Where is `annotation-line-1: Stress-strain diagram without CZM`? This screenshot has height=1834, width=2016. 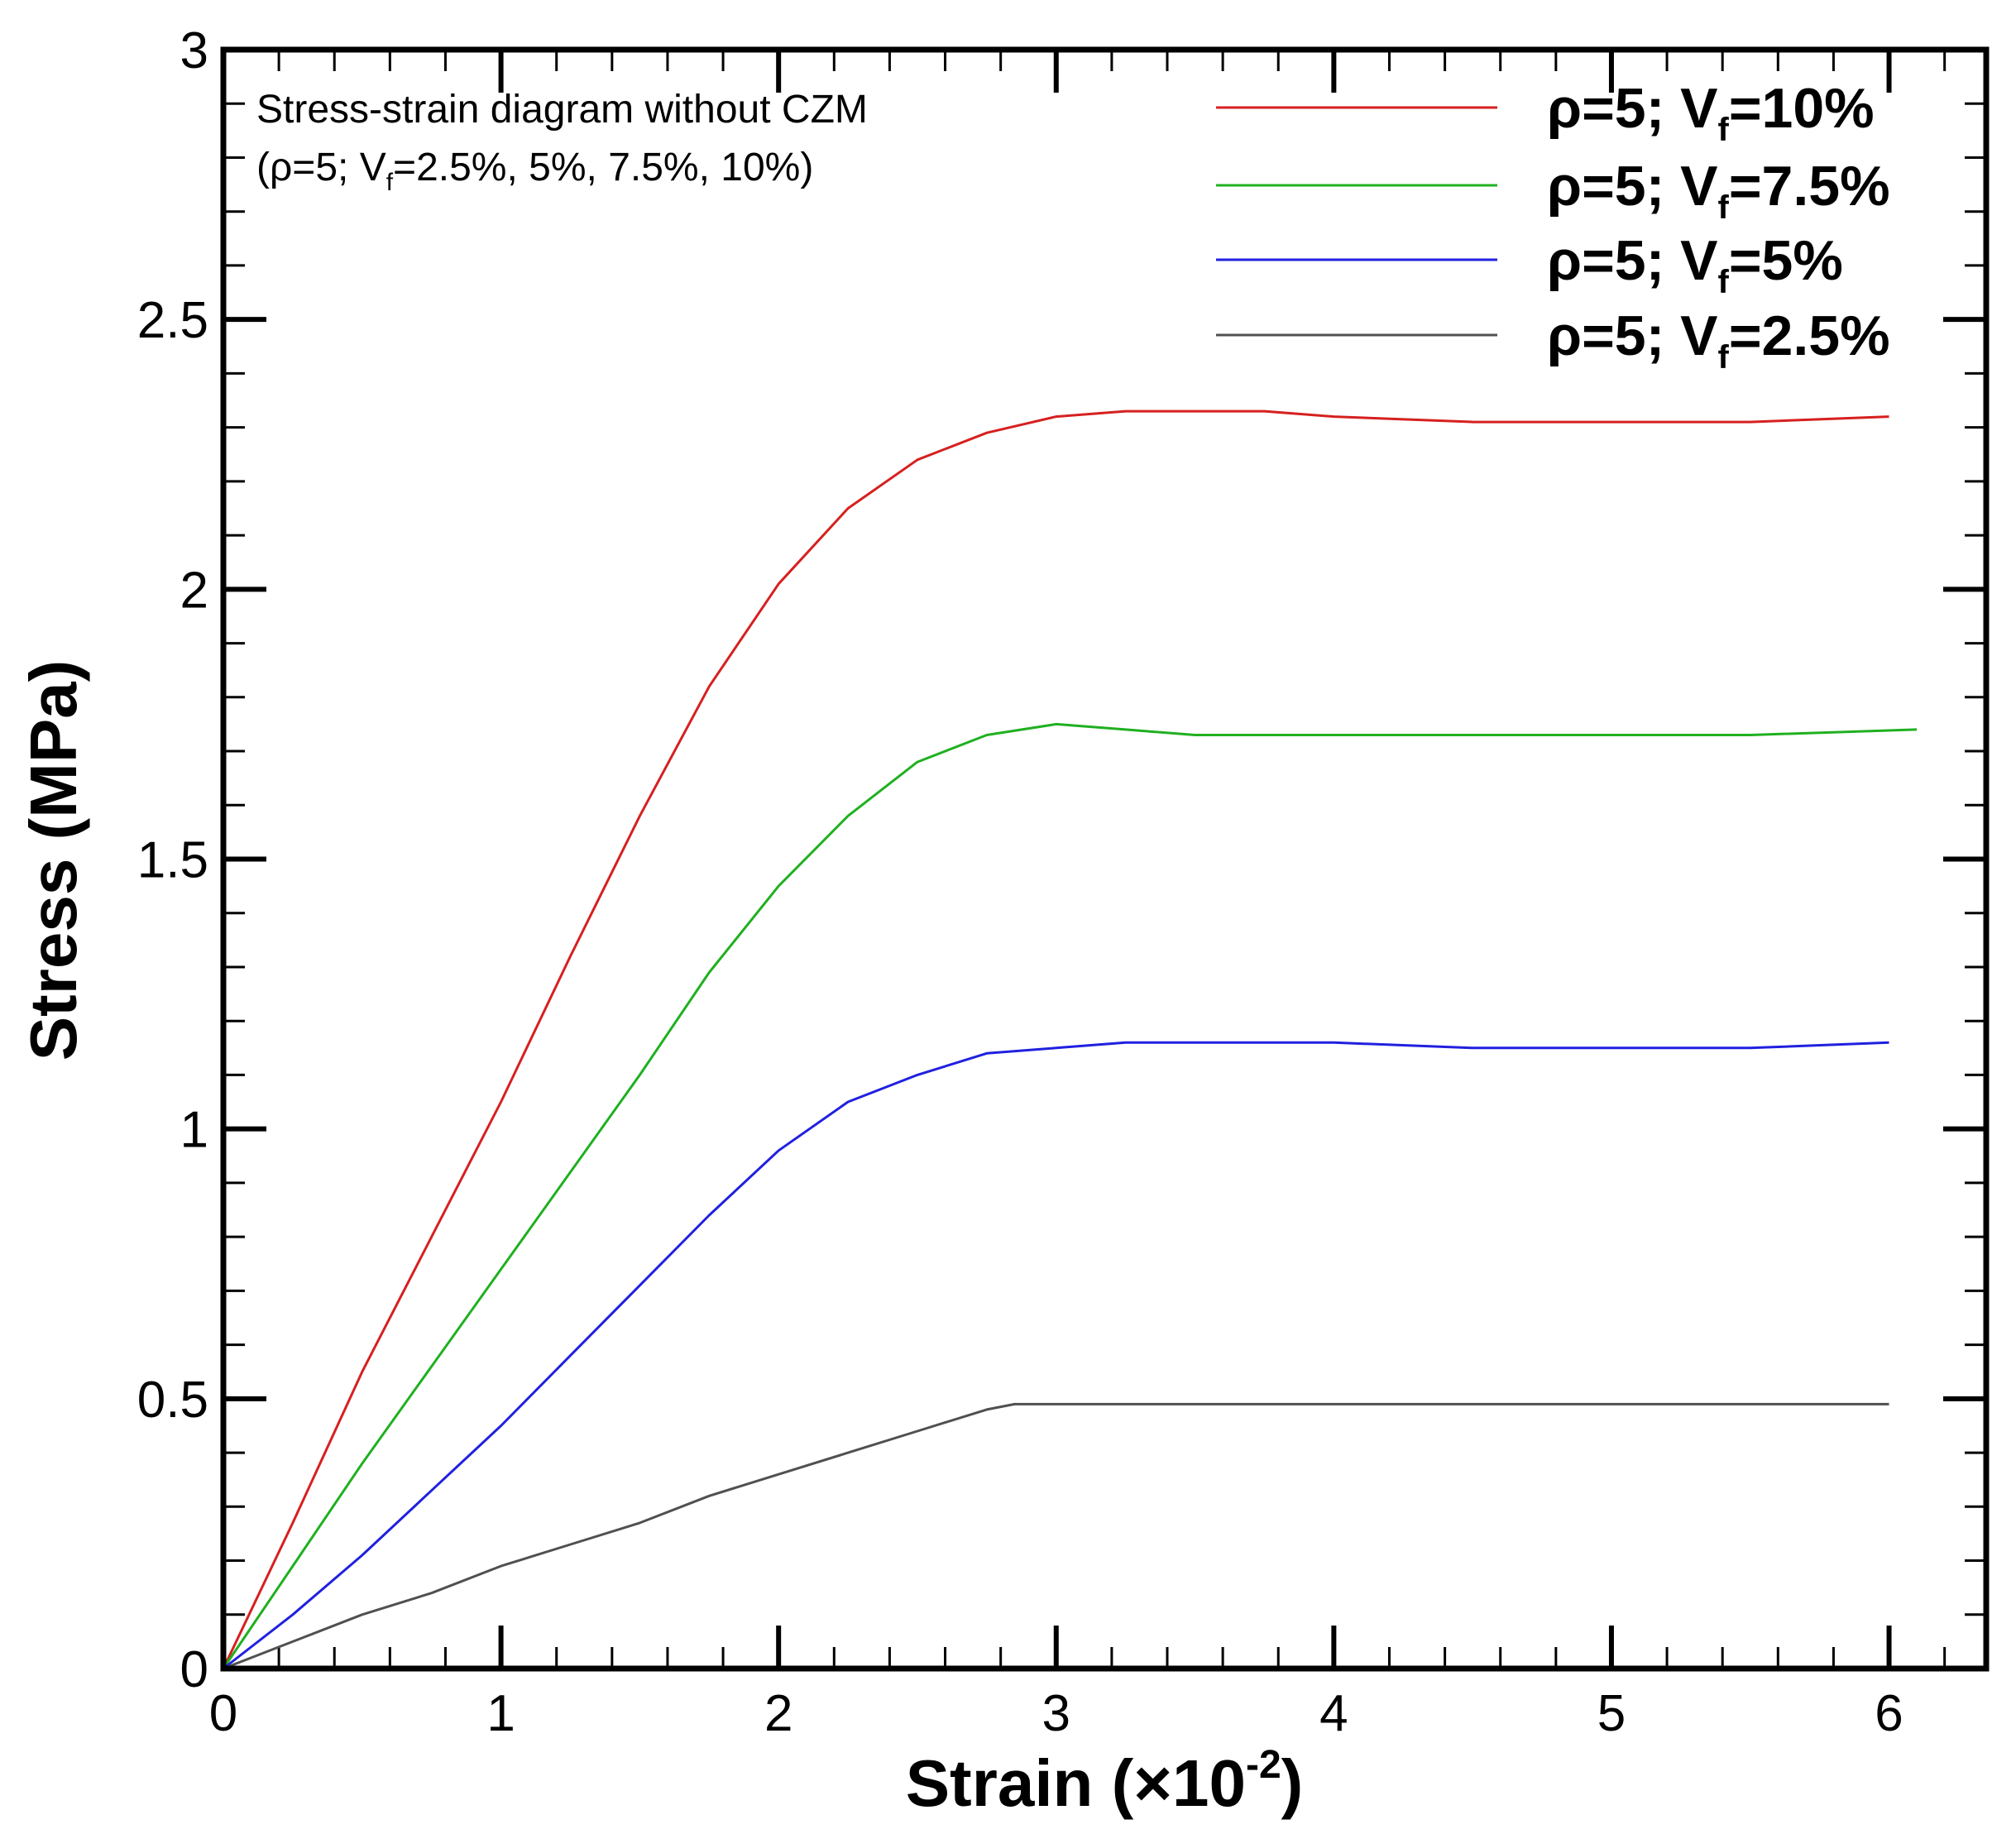
annotation-line-1: Stress-strain diagram without CZM is located at coordinates (562, 110).